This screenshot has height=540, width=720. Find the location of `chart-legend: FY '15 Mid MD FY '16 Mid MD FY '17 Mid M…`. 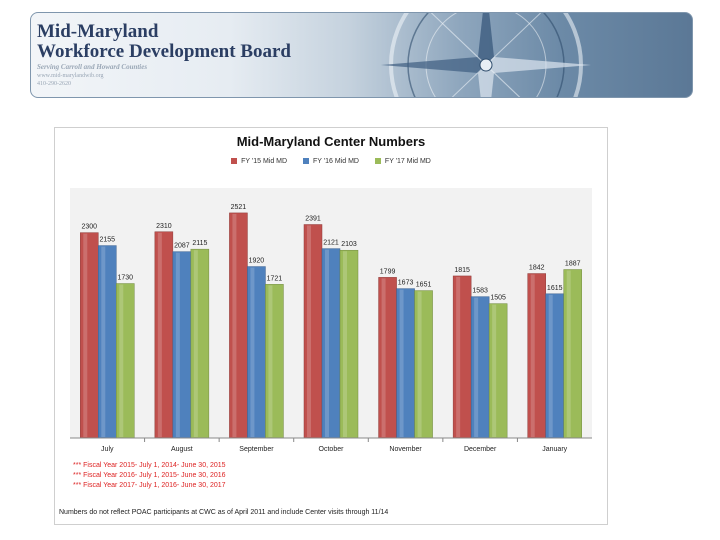

chart-legend: FY '15 Mid MD FY '16 Mid MD FY '17 Mid M… is located at coordinates (331, 161).